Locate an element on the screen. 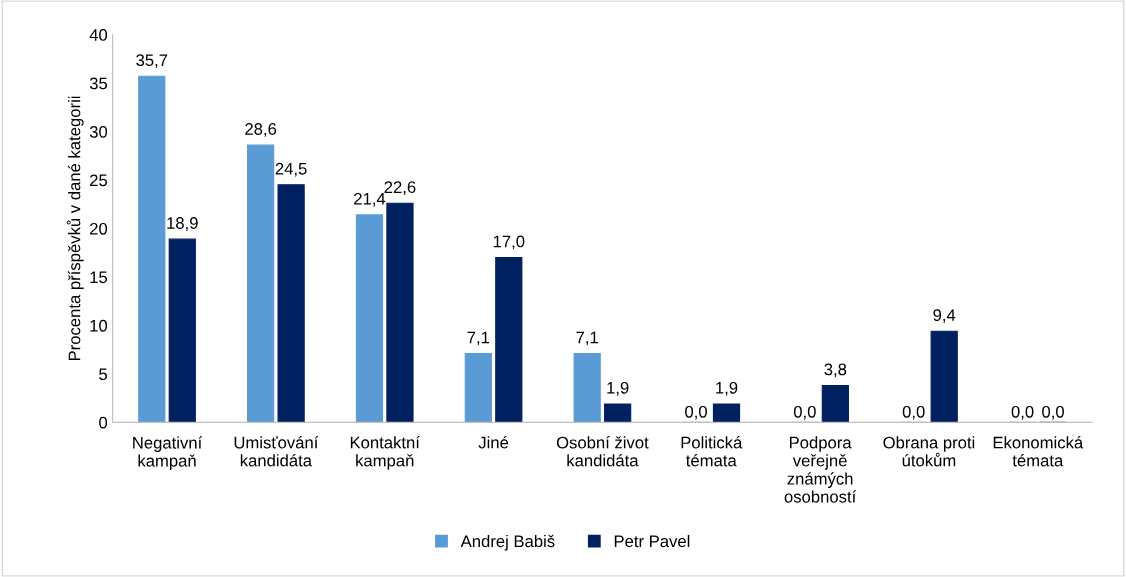 The height and width of the screenshot is (577, 1126). data-label: 28,6 is located at coordinates (261, 130).